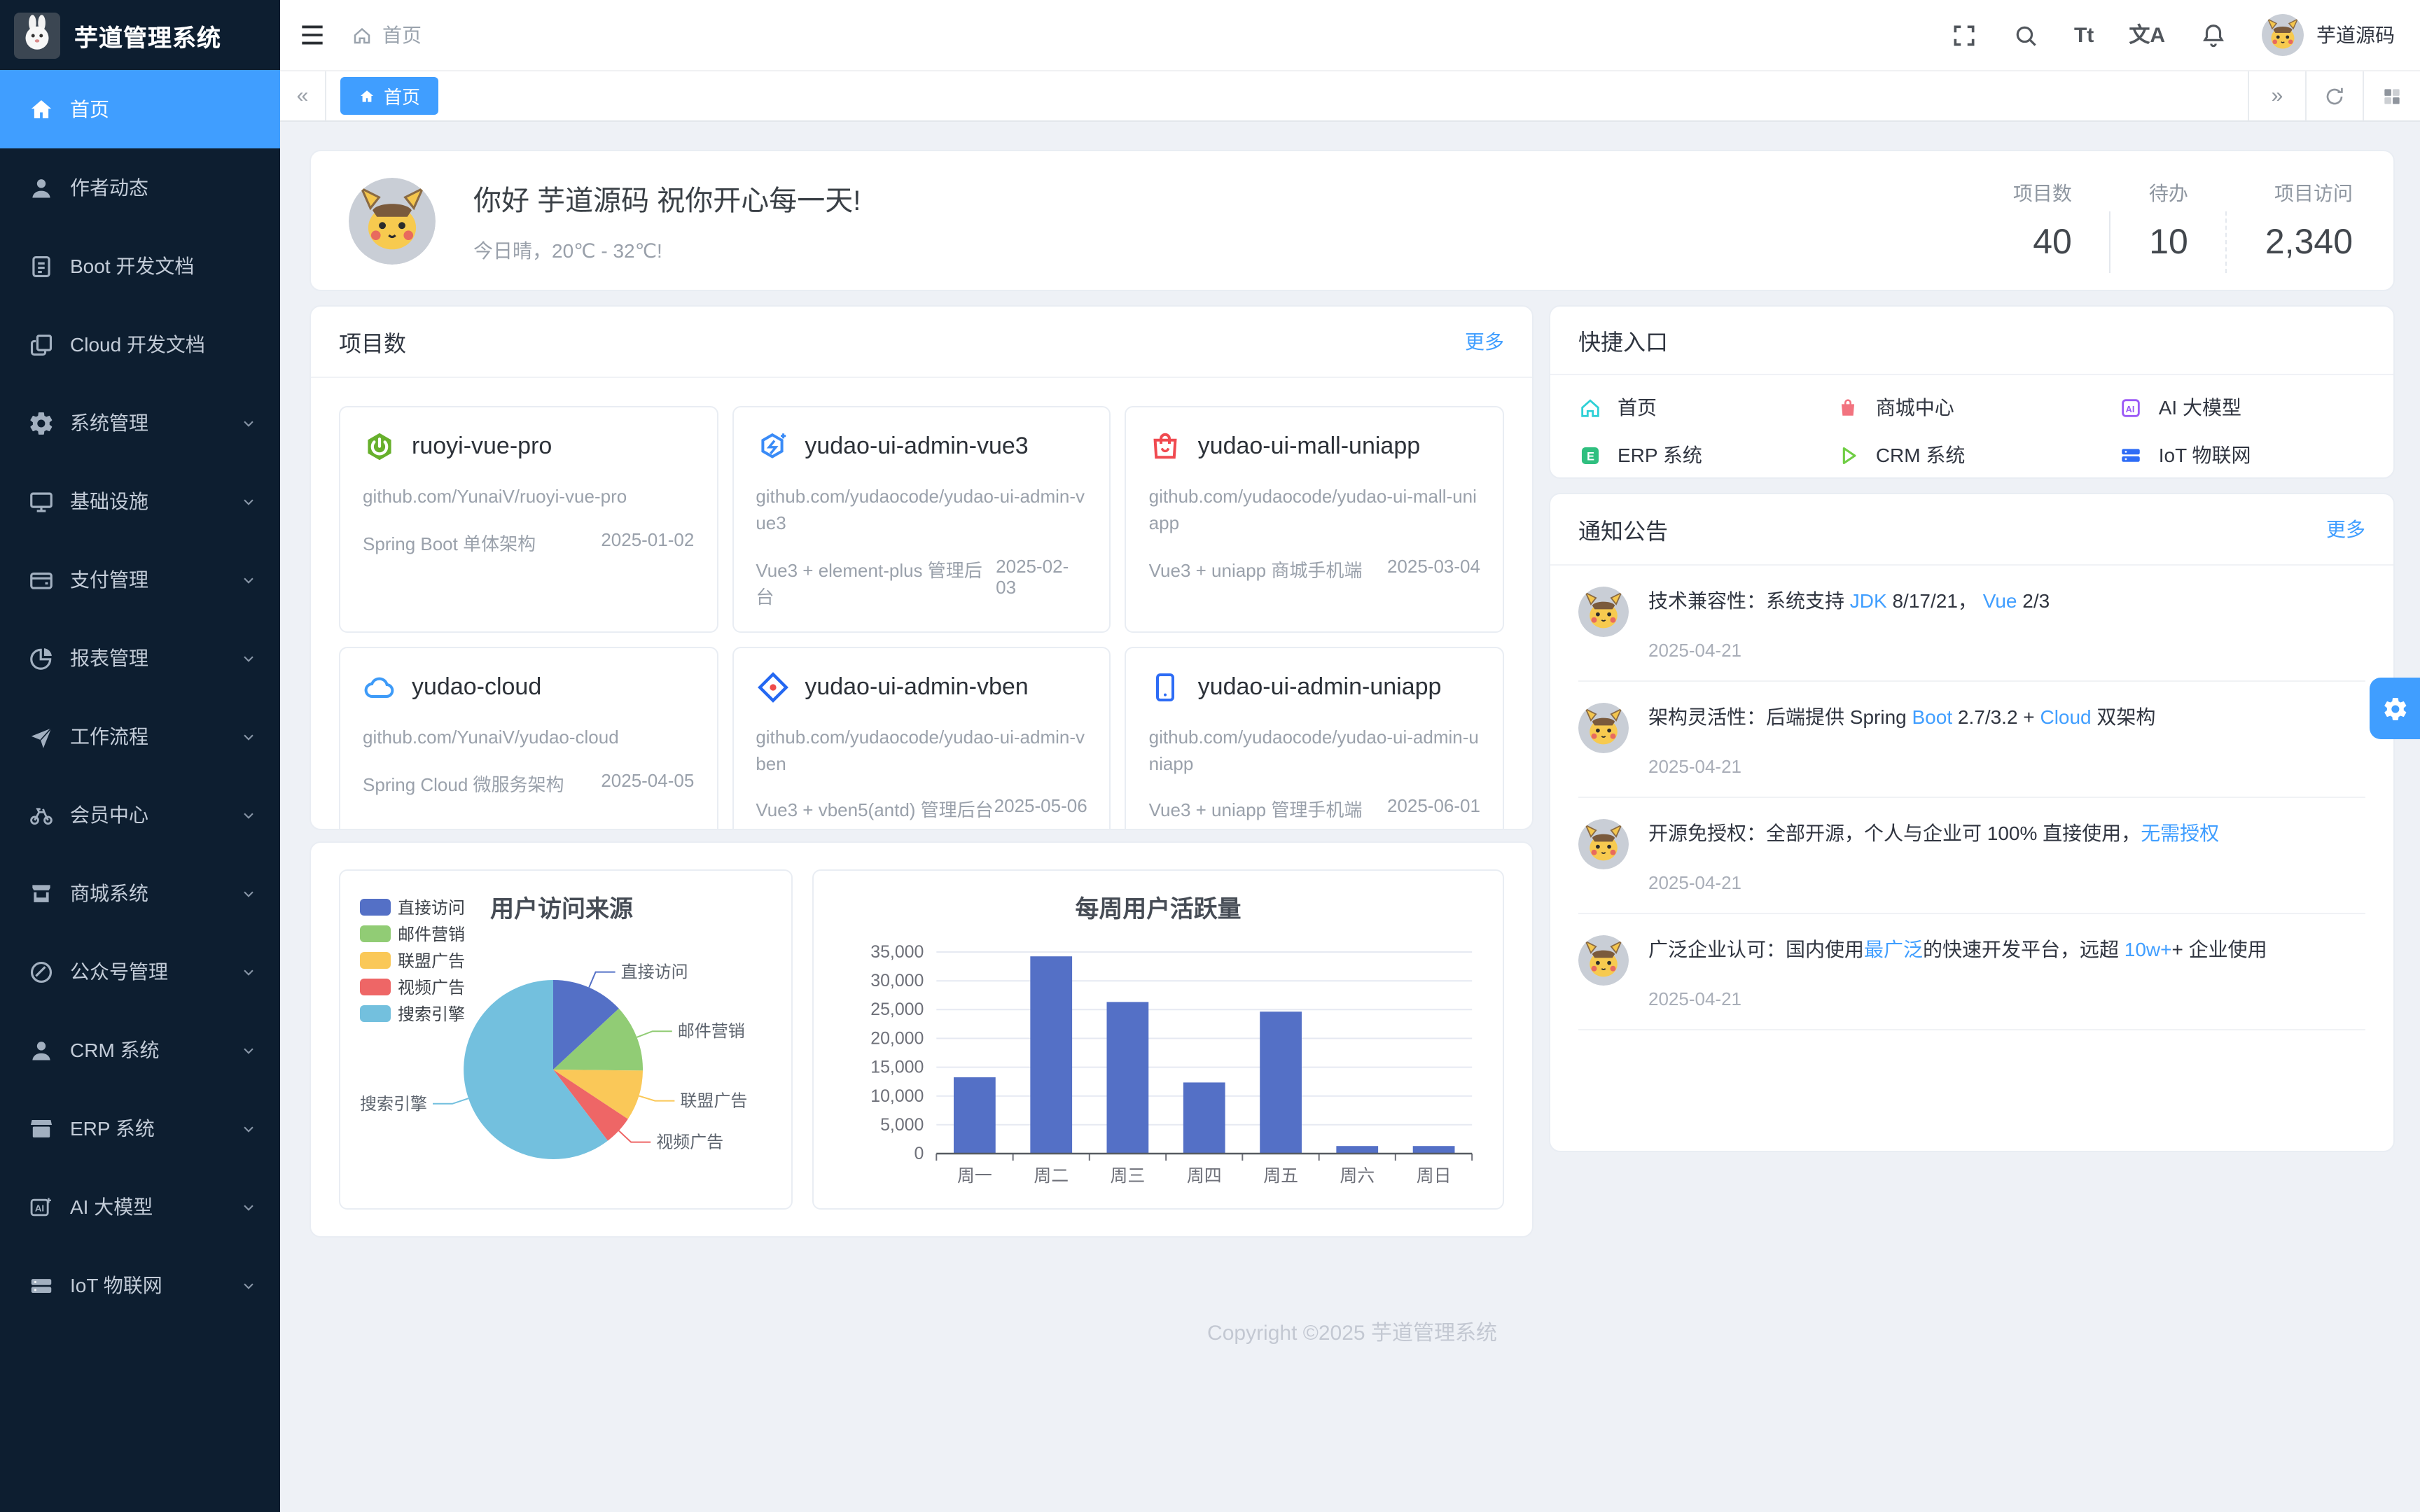 The width and height of the screenshot is (2420, 1512). What do you see at coordinates (140, 1285) in the screenshot?
I see `sidebar-item-15: IoT 物联网` at bounding box center [140, 1285].